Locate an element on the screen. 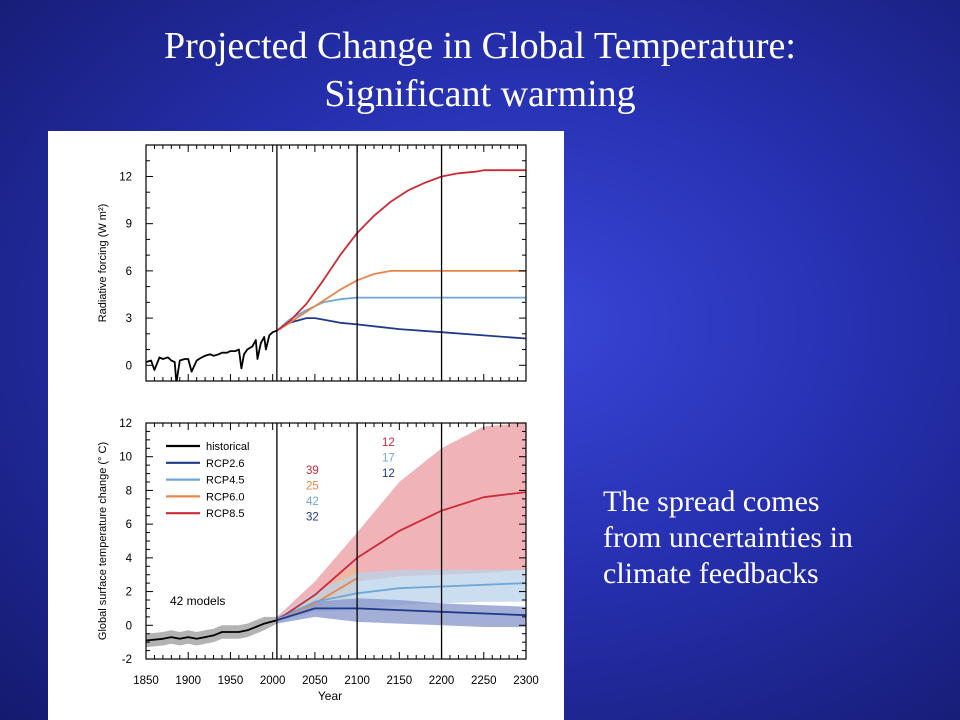  forcing-plot-area is located at coordinates (336, 275).